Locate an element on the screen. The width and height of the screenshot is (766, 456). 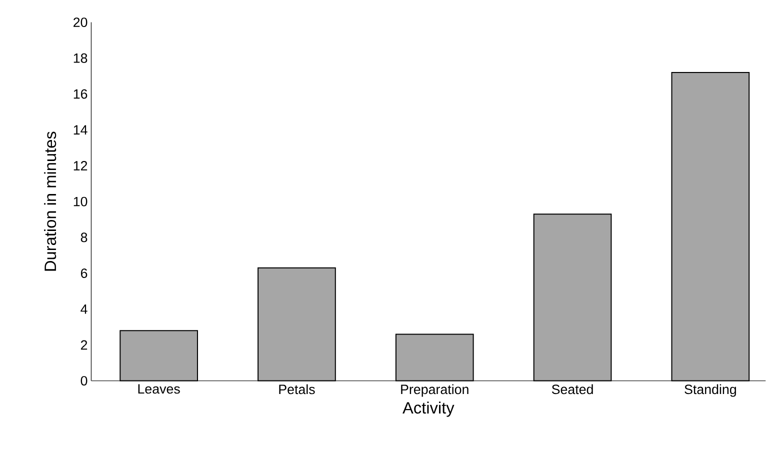
y-axis-title: Duration in minutes is located at coordinates (50, 201).